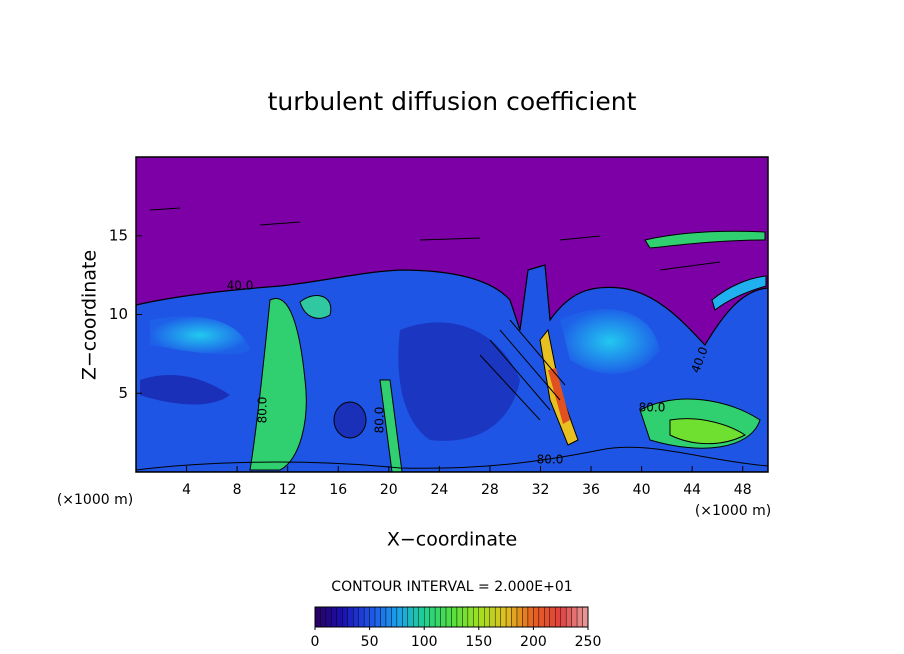 This screenshot has width=904, height=654. Describe the element at coordinates (370, 642) in the screenshot. I see `colorbar-tick-label: 50` at that location.